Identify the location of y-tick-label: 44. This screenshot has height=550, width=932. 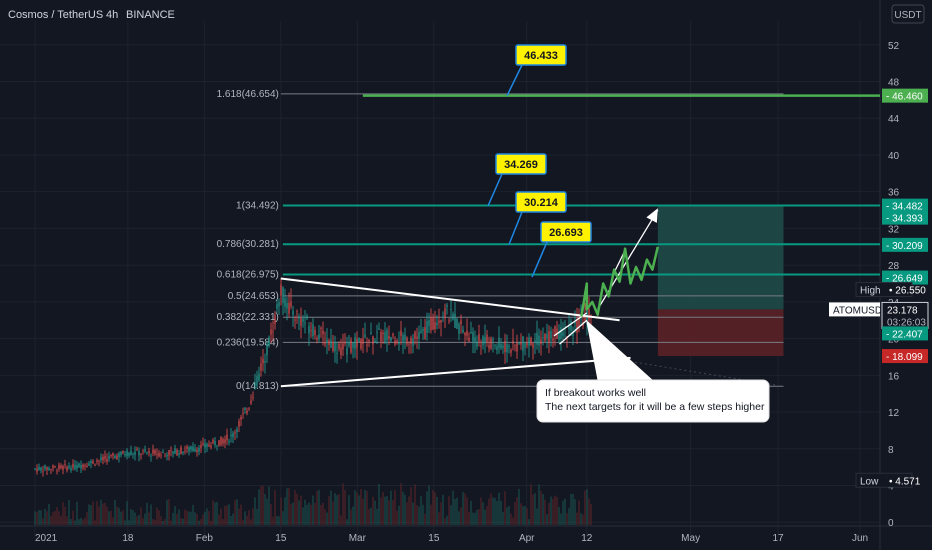
(894, 119).